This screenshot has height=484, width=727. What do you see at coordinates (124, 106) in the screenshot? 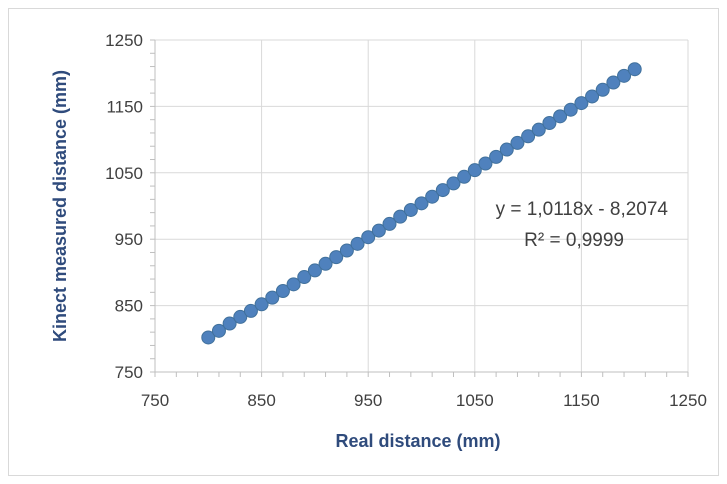
I see `y-tick-label: 1150` at bounding box center [124, 106].